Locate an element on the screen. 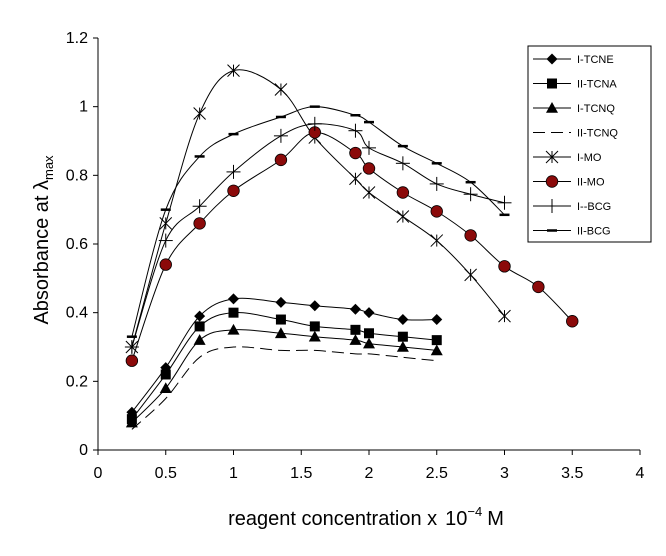 The width and height of the screenshot is (666, 556). legend-item-ii-tcnq: II-TCNQ is located at coordinates (575, 134).